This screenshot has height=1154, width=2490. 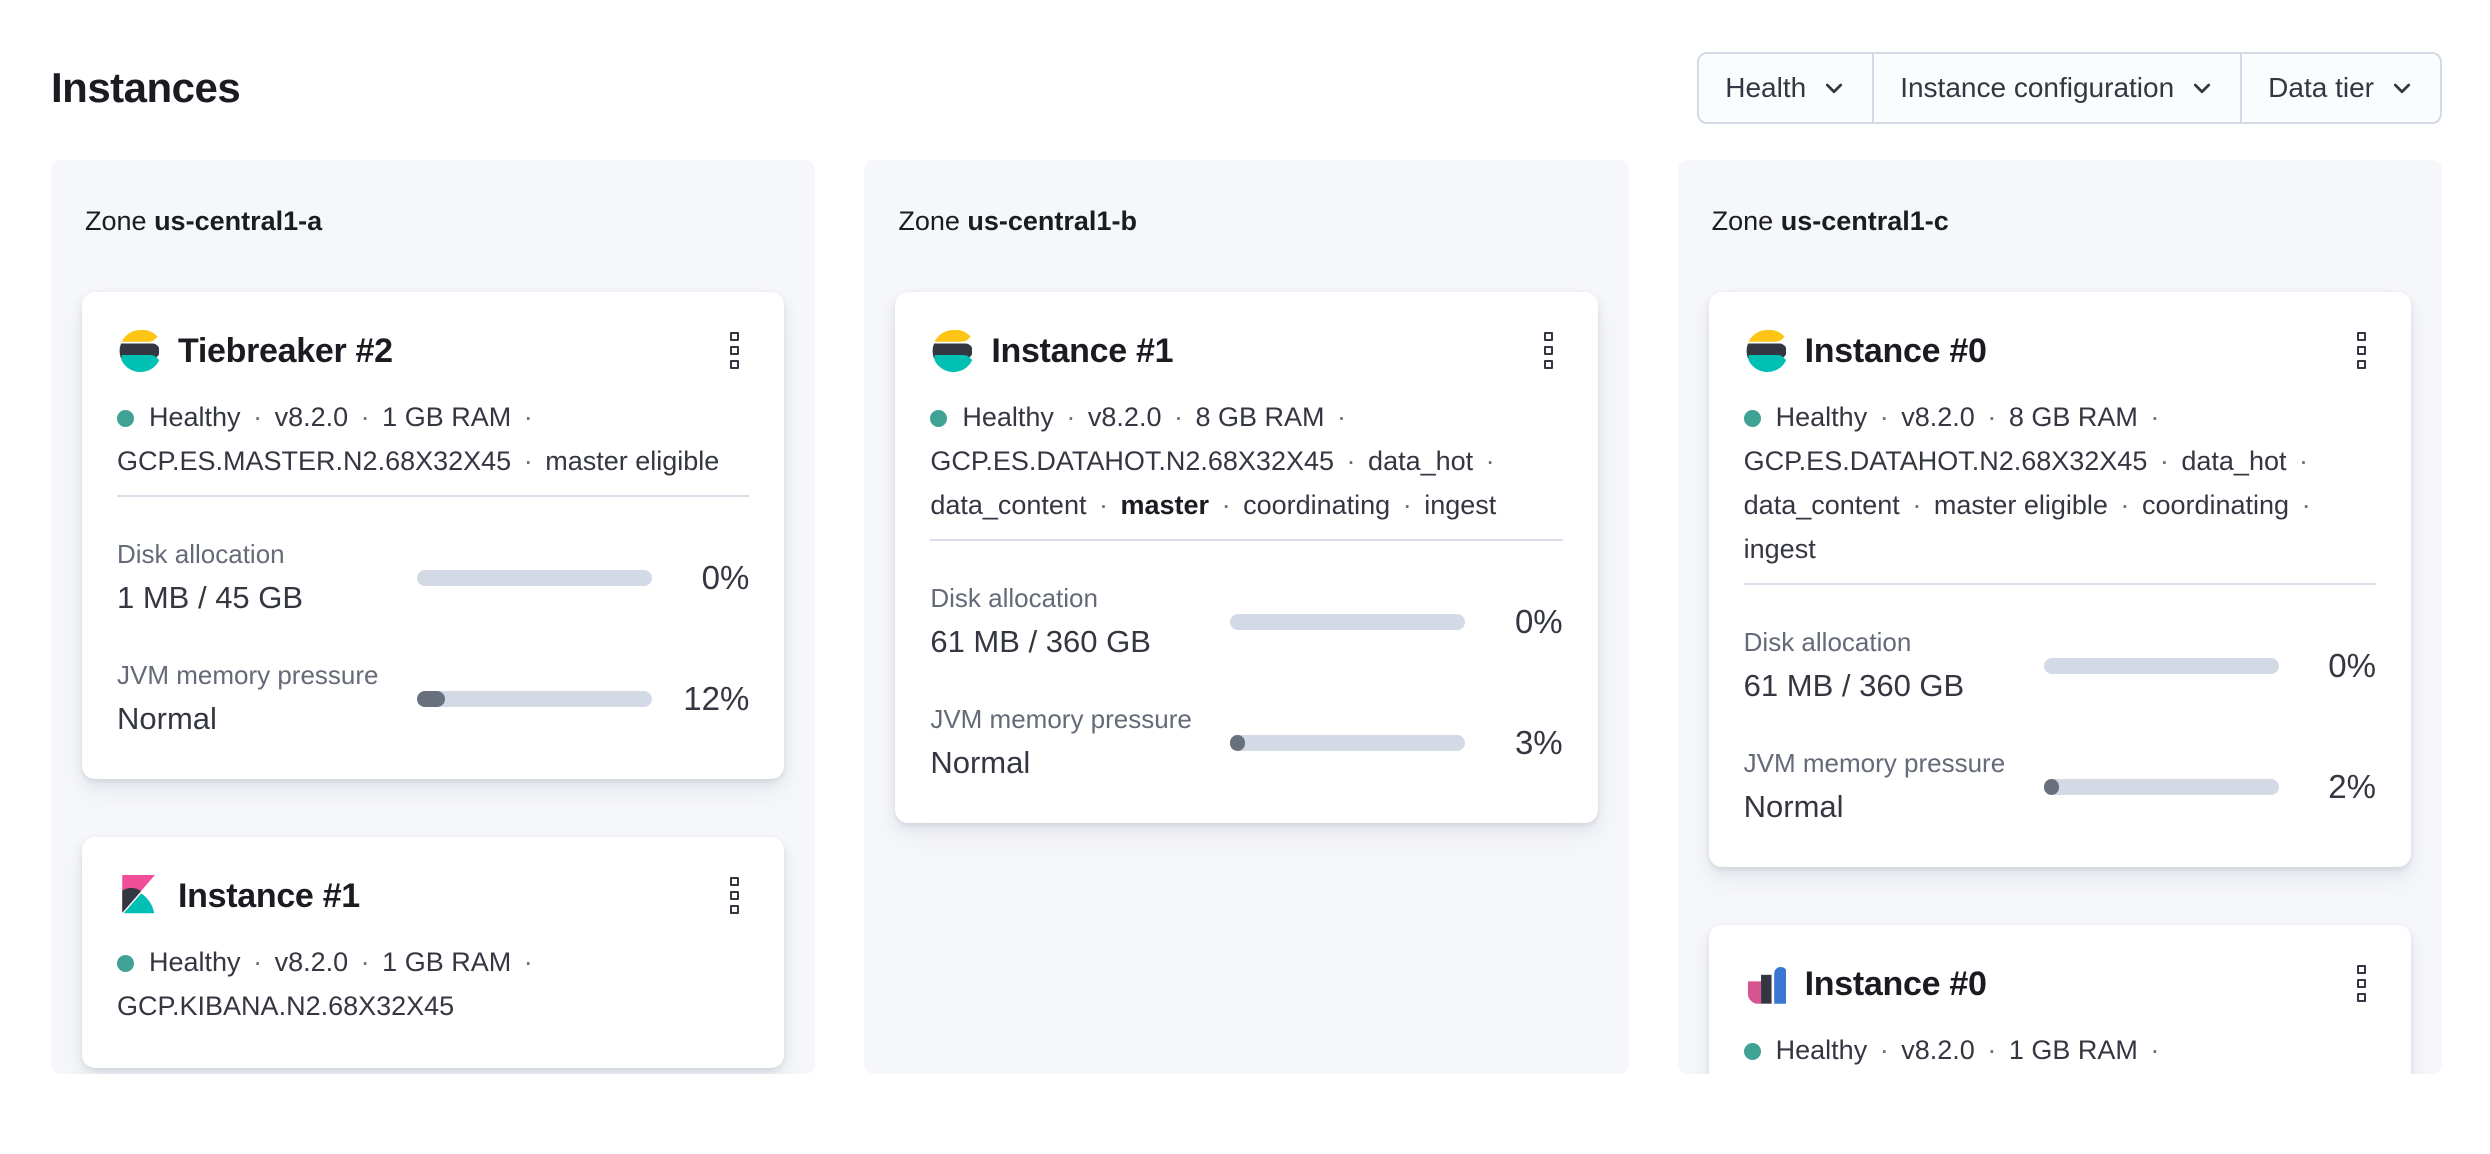 I want to click on status-token: GCP.ES.MASTER.N2.68X32X45, so click(x=314, y=461).